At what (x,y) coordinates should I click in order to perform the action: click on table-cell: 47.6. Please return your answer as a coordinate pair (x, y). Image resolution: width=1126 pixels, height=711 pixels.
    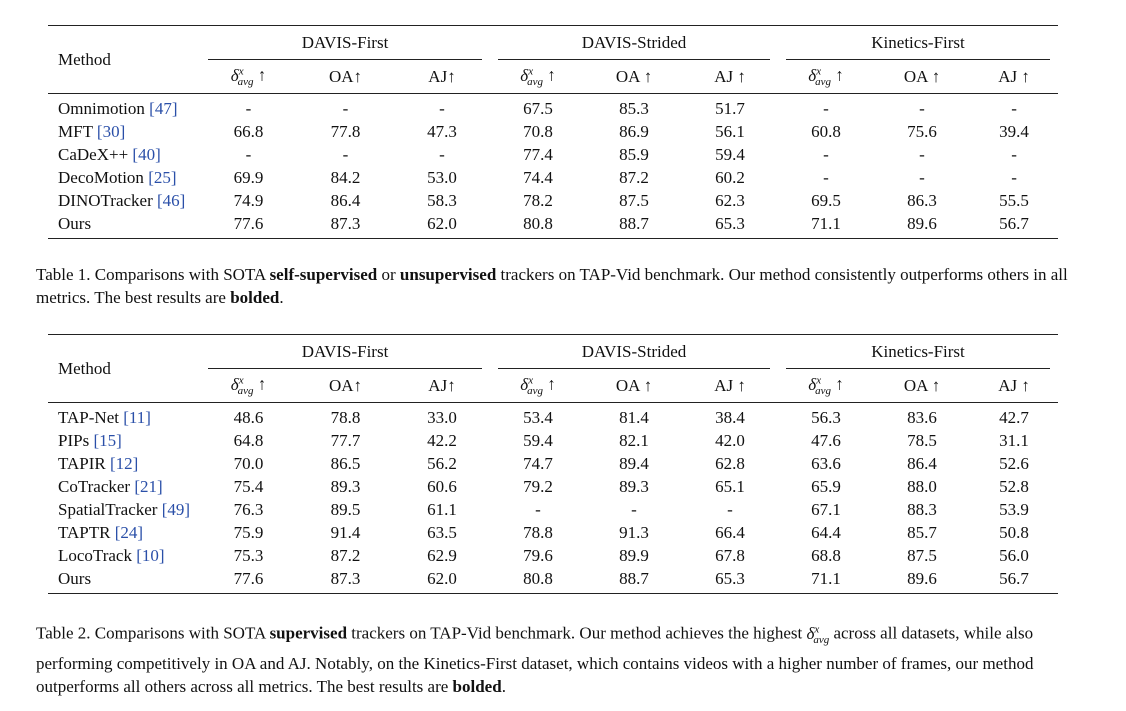
    Looking at the image, I should click on (826, 440).